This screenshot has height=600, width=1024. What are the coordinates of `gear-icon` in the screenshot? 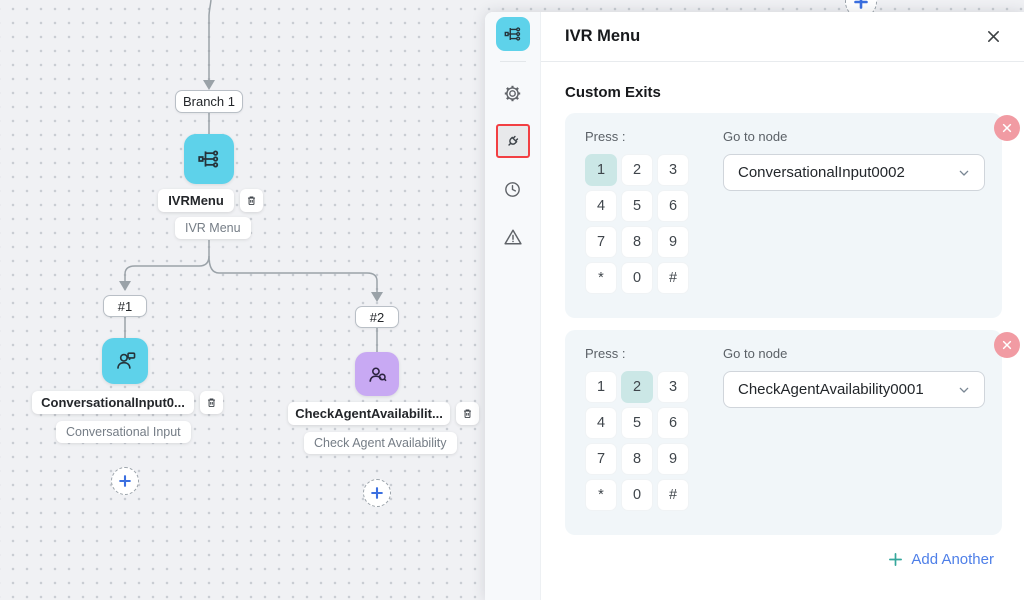 It's located at (512, 93).